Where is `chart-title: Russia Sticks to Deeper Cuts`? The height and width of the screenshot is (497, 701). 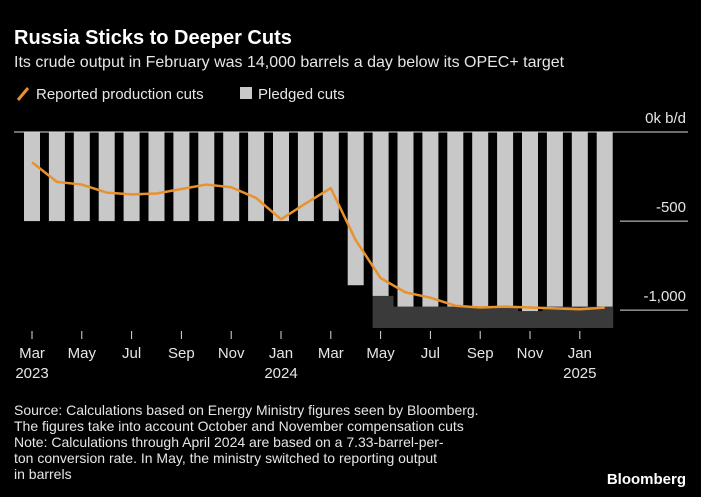
chart-title: Russia Sticks to Deeper Cuts is located at coordinates (153, 38).